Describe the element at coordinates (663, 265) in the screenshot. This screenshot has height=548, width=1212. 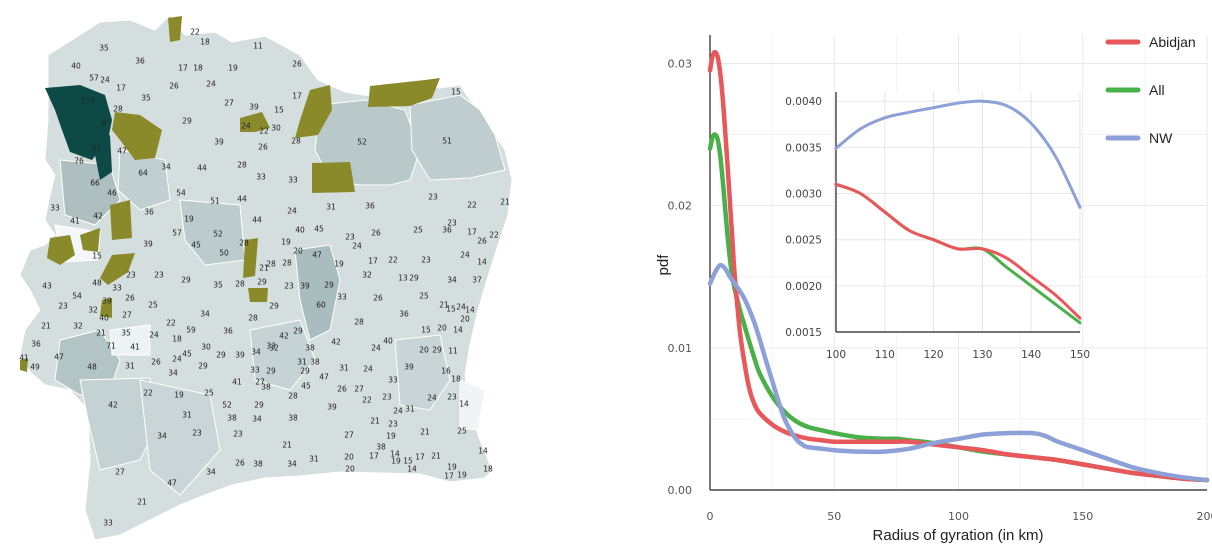
I see `y-axis-label: pdf` at that location.